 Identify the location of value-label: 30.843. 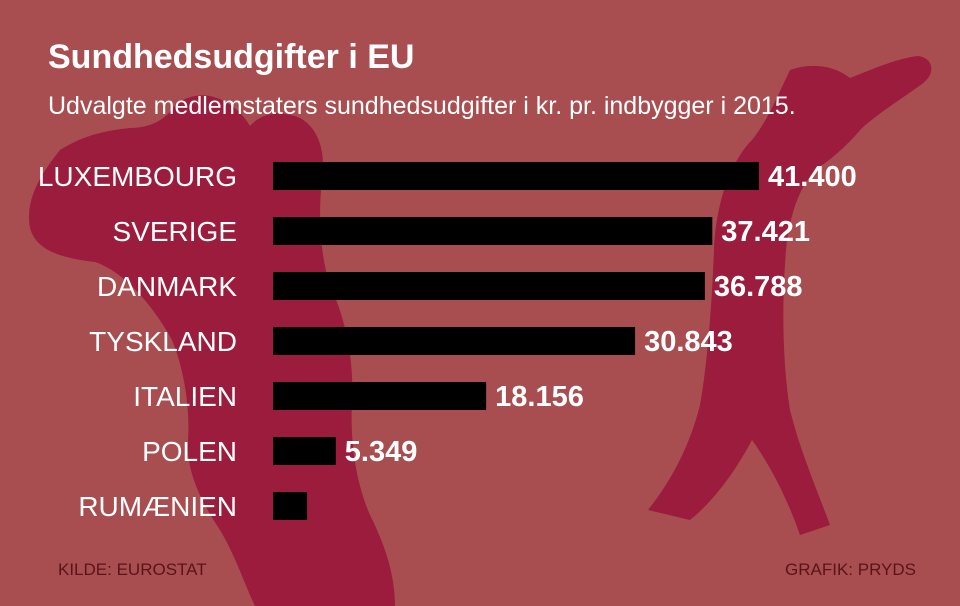
(688, 342).